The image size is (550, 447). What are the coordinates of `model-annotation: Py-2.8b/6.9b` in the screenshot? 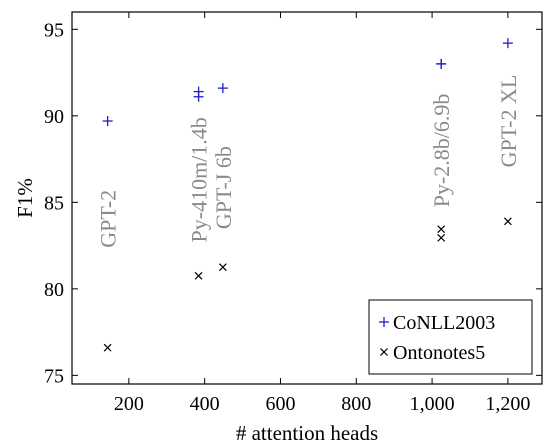 It's located at (441, 151).